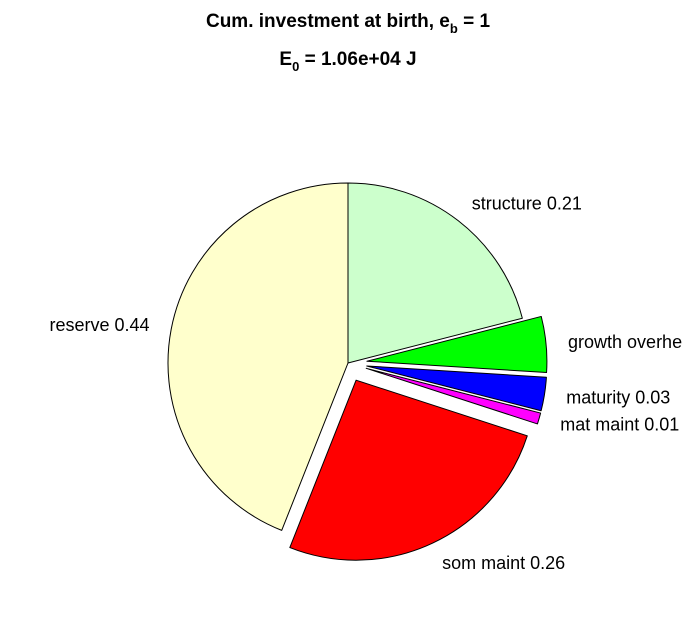 The width and height of the screenshot is (696, 618). I want to click on slice-label-mat-maint: mat maint 0.01, so click(619, 425).